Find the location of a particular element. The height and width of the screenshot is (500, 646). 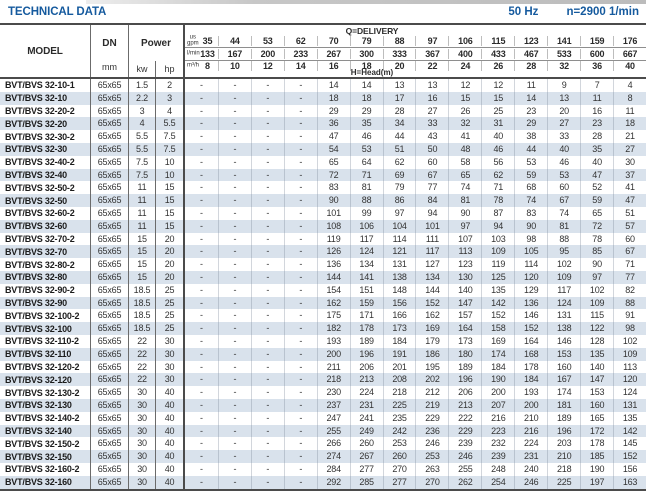

head-cell: 200 is located at coordinates (333, 354).